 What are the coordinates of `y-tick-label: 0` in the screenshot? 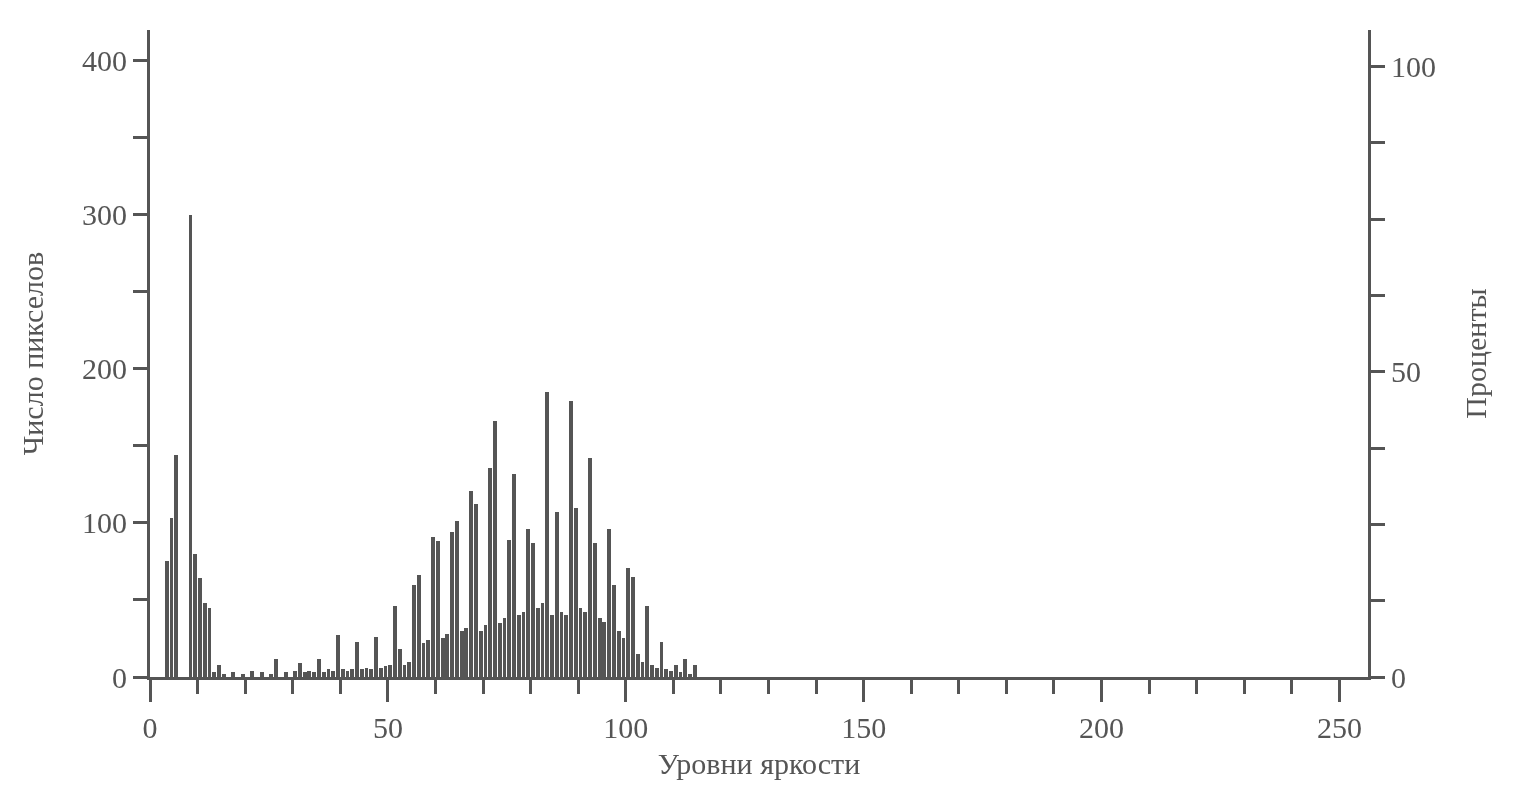 It's located at (119, 677).